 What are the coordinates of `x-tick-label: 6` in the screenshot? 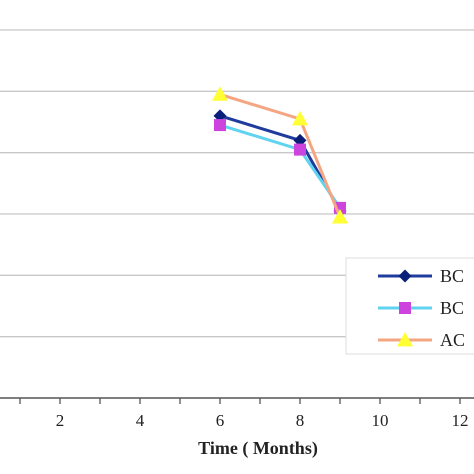 It's located at (220, 420).